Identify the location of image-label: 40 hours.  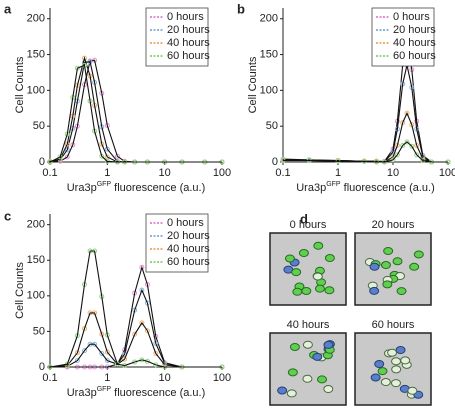
(308, 325).